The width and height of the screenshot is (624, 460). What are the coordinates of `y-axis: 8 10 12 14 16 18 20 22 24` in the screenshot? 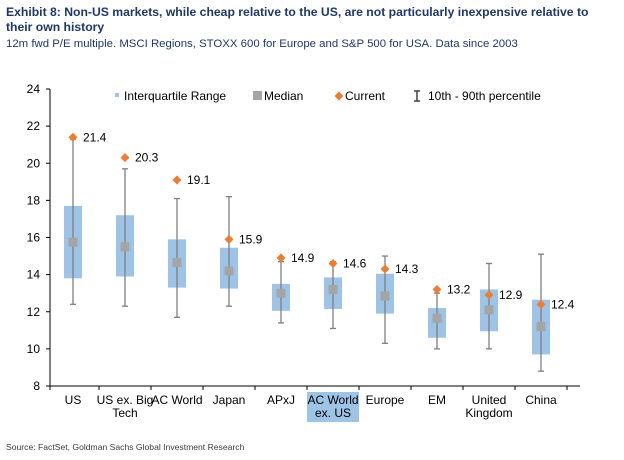 It's located at (39, 237).